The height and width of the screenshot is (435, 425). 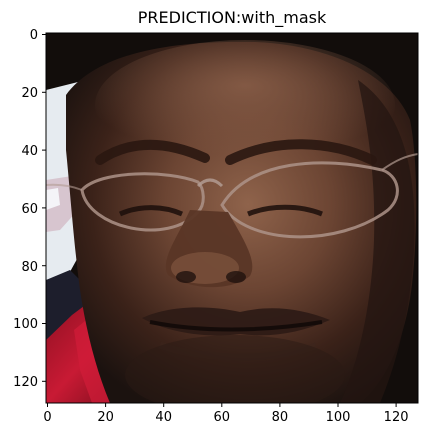 I want to click on y-tick-label-60: 60, so click(x=29, y=209).